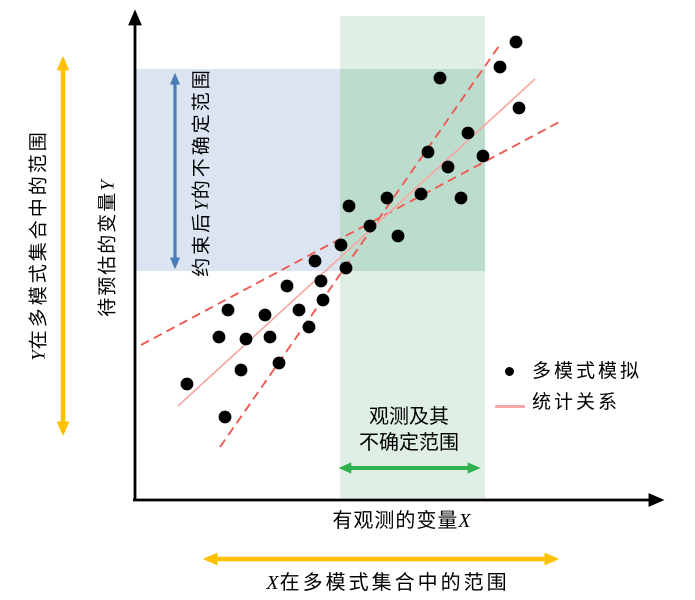  I want to click on x-ensemble-range-text: 在多模式集合中的范围, so click(394, 583).